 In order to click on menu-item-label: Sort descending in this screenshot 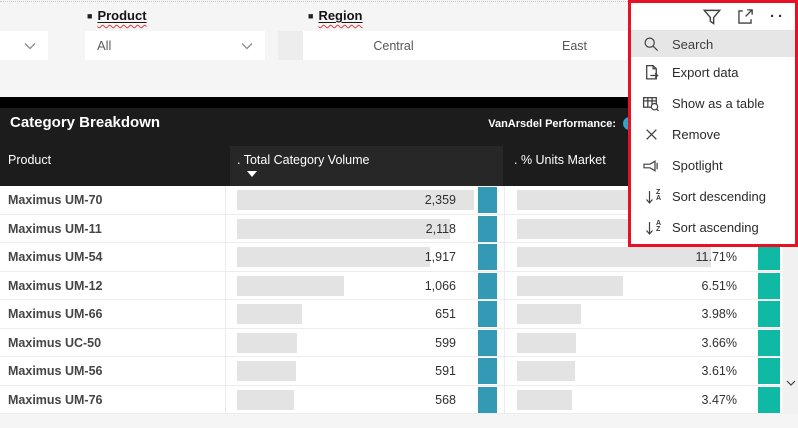, I will do `click(719, 196)`.